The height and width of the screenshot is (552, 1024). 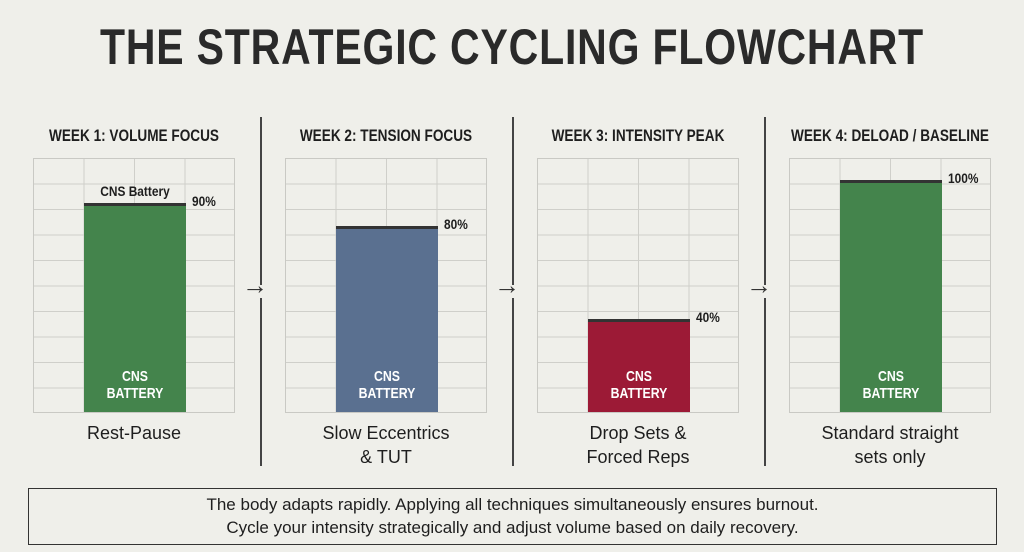 I want to click on caption-line: Rest-Pause, so click(x=134, y=433).